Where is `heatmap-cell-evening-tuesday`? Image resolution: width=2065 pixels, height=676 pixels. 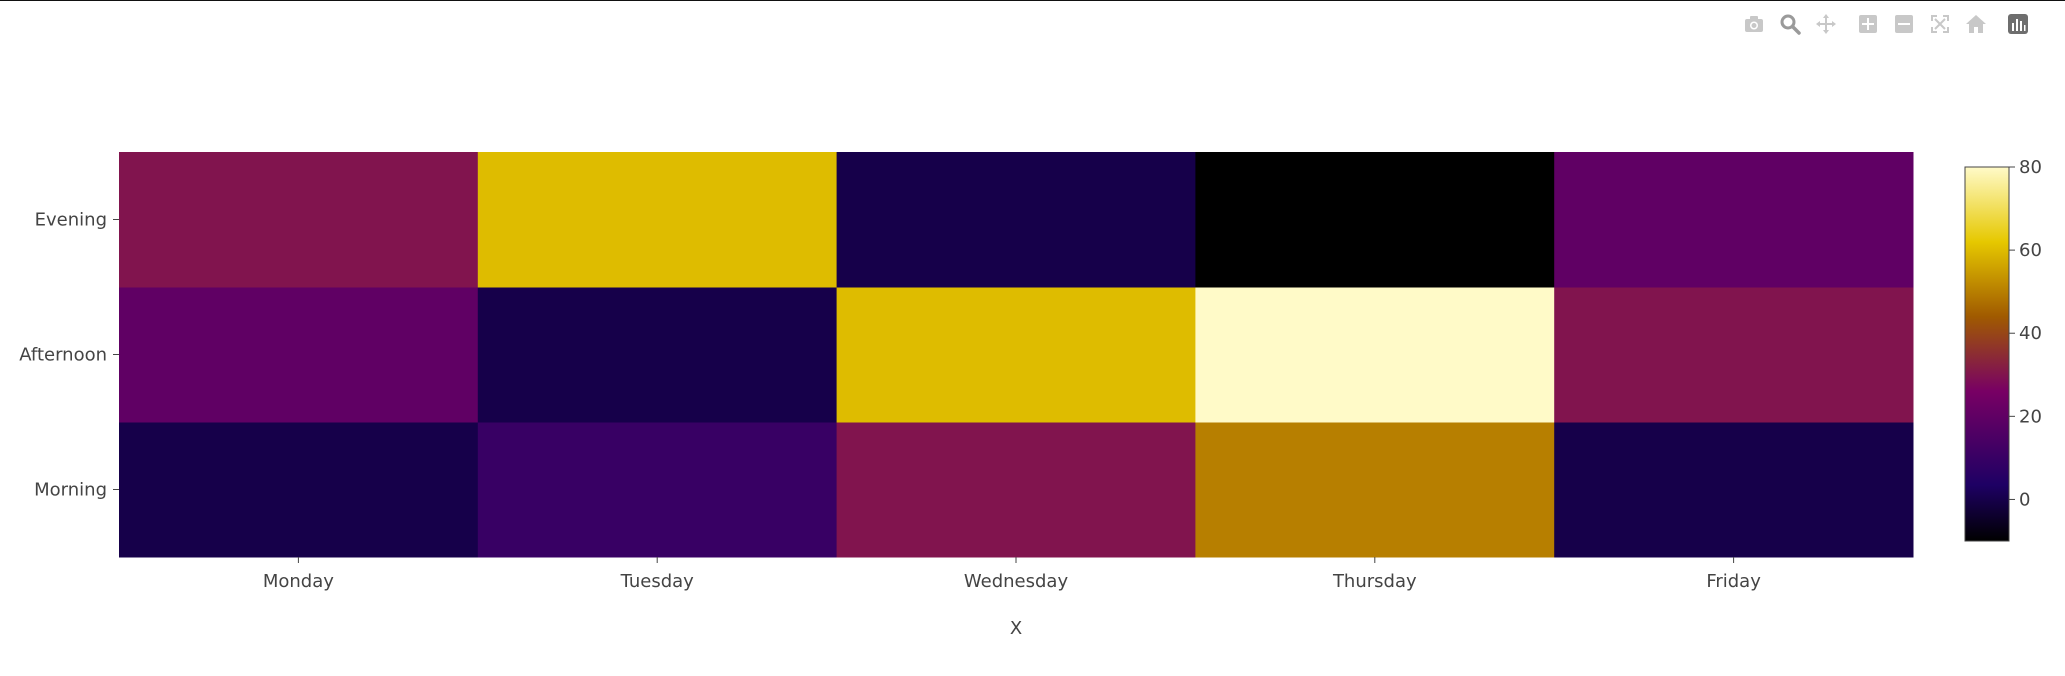 heatmap-cell-evening-tuesday is located at coordinates (657, 220).